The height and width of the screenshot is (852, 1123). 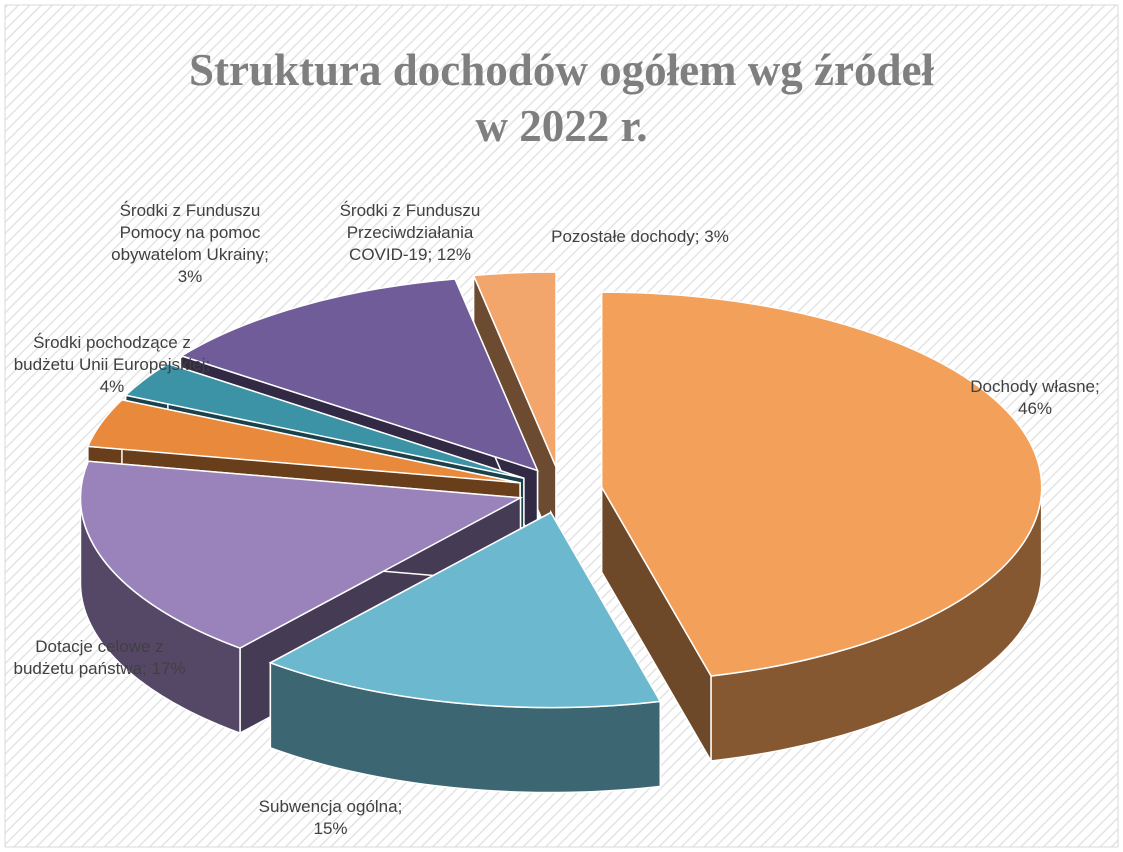 I want to click on label-category: Pozostałe dochody;, so click(x=625, y=236).